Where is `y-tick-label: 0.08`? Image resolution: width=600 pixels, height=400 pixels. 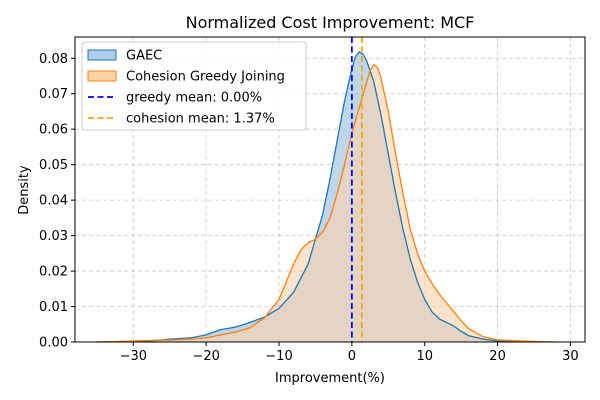
y-tick-label: 0.08 is located at coordinates (53, 59).